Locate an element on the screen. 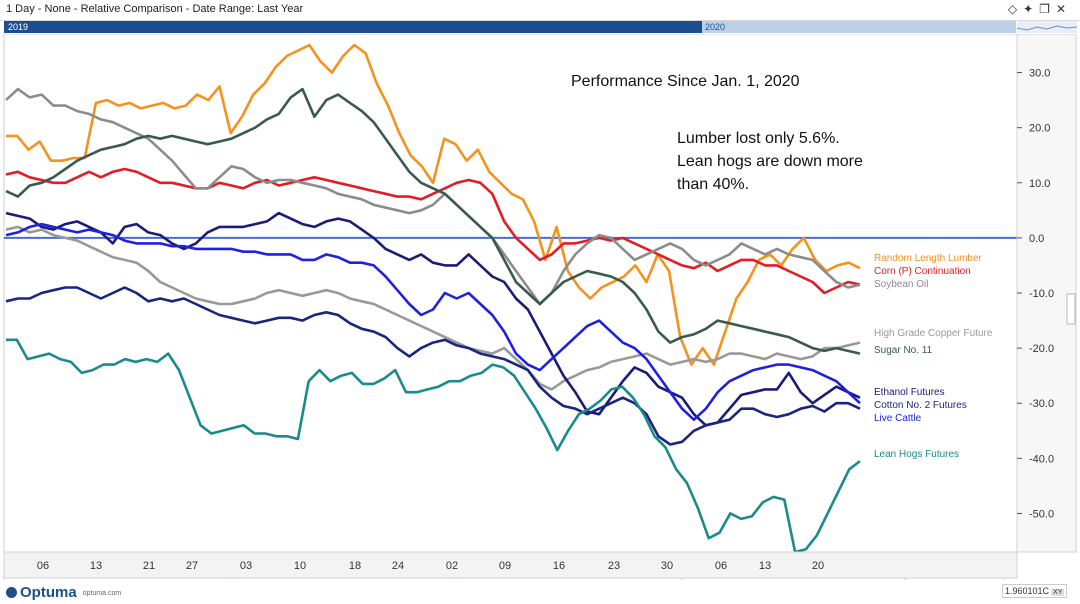 This screenshot has width=1080, height=604. legend-entry-4: Sugar No. 11 is located at coordinates (903, 350).